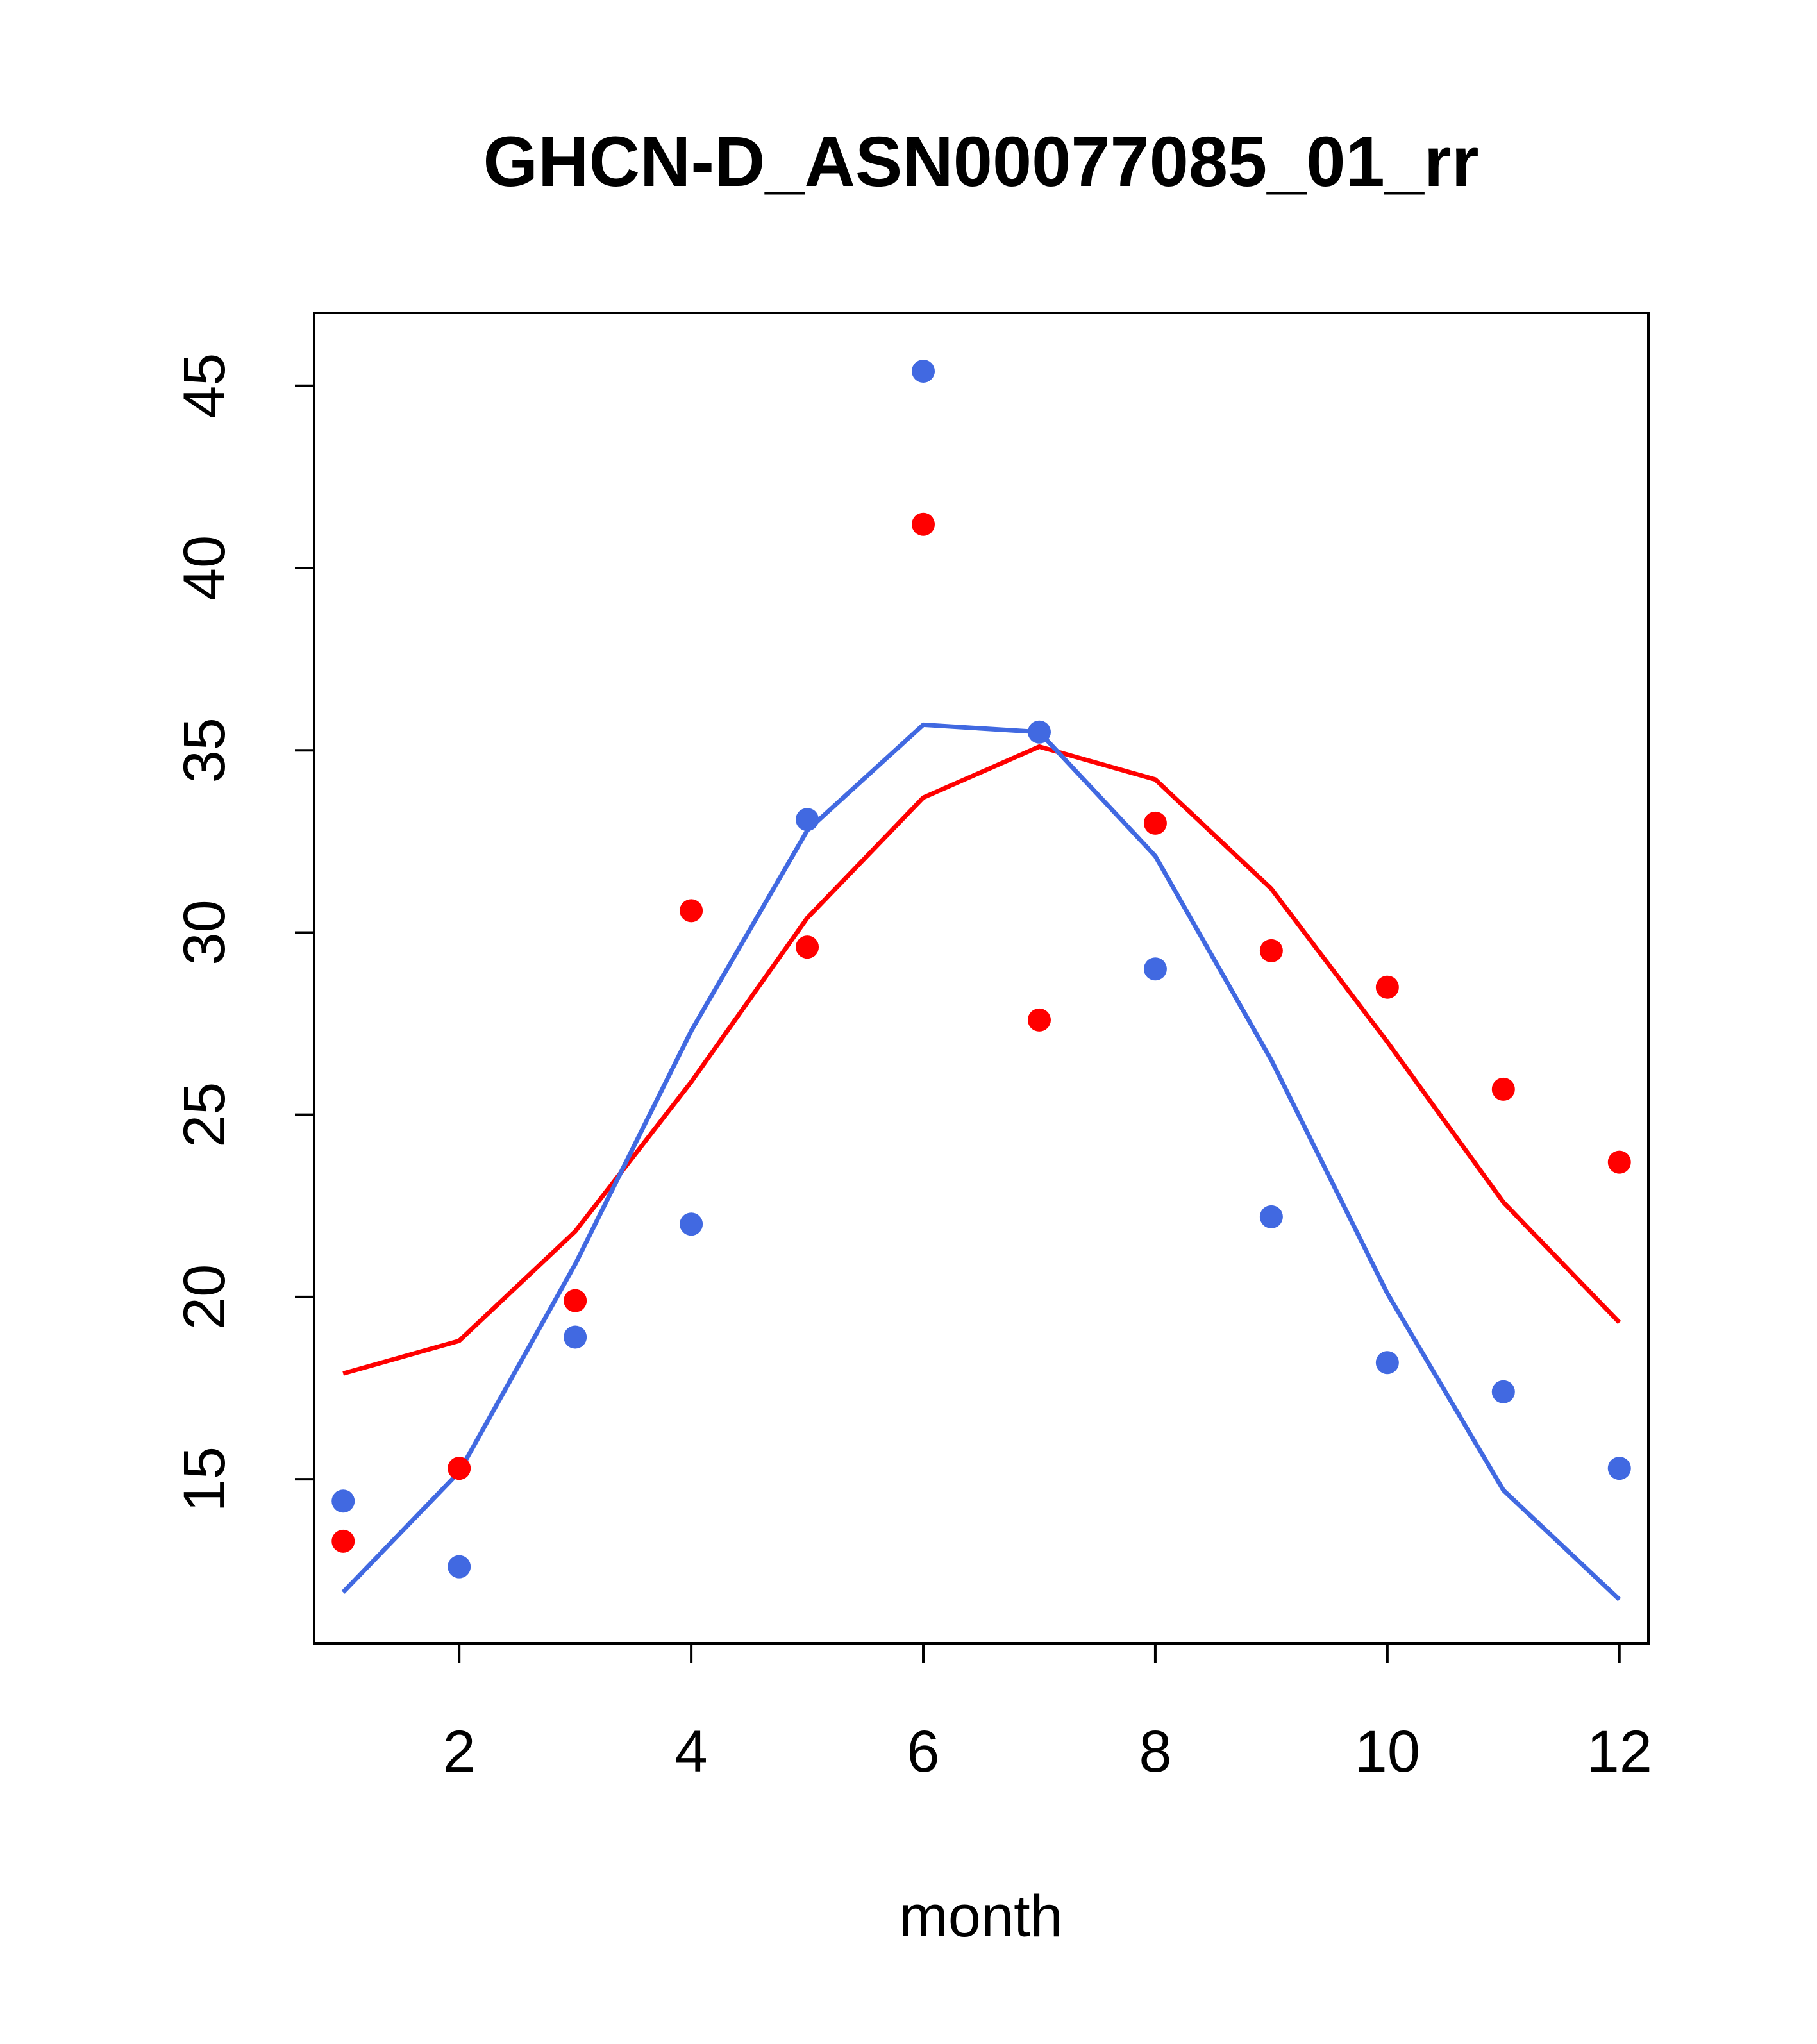  What do you see at coordinates (923, 1752) in the screenshot?
I see `x-tick-label: 6` at bounding box center [923, 1752].